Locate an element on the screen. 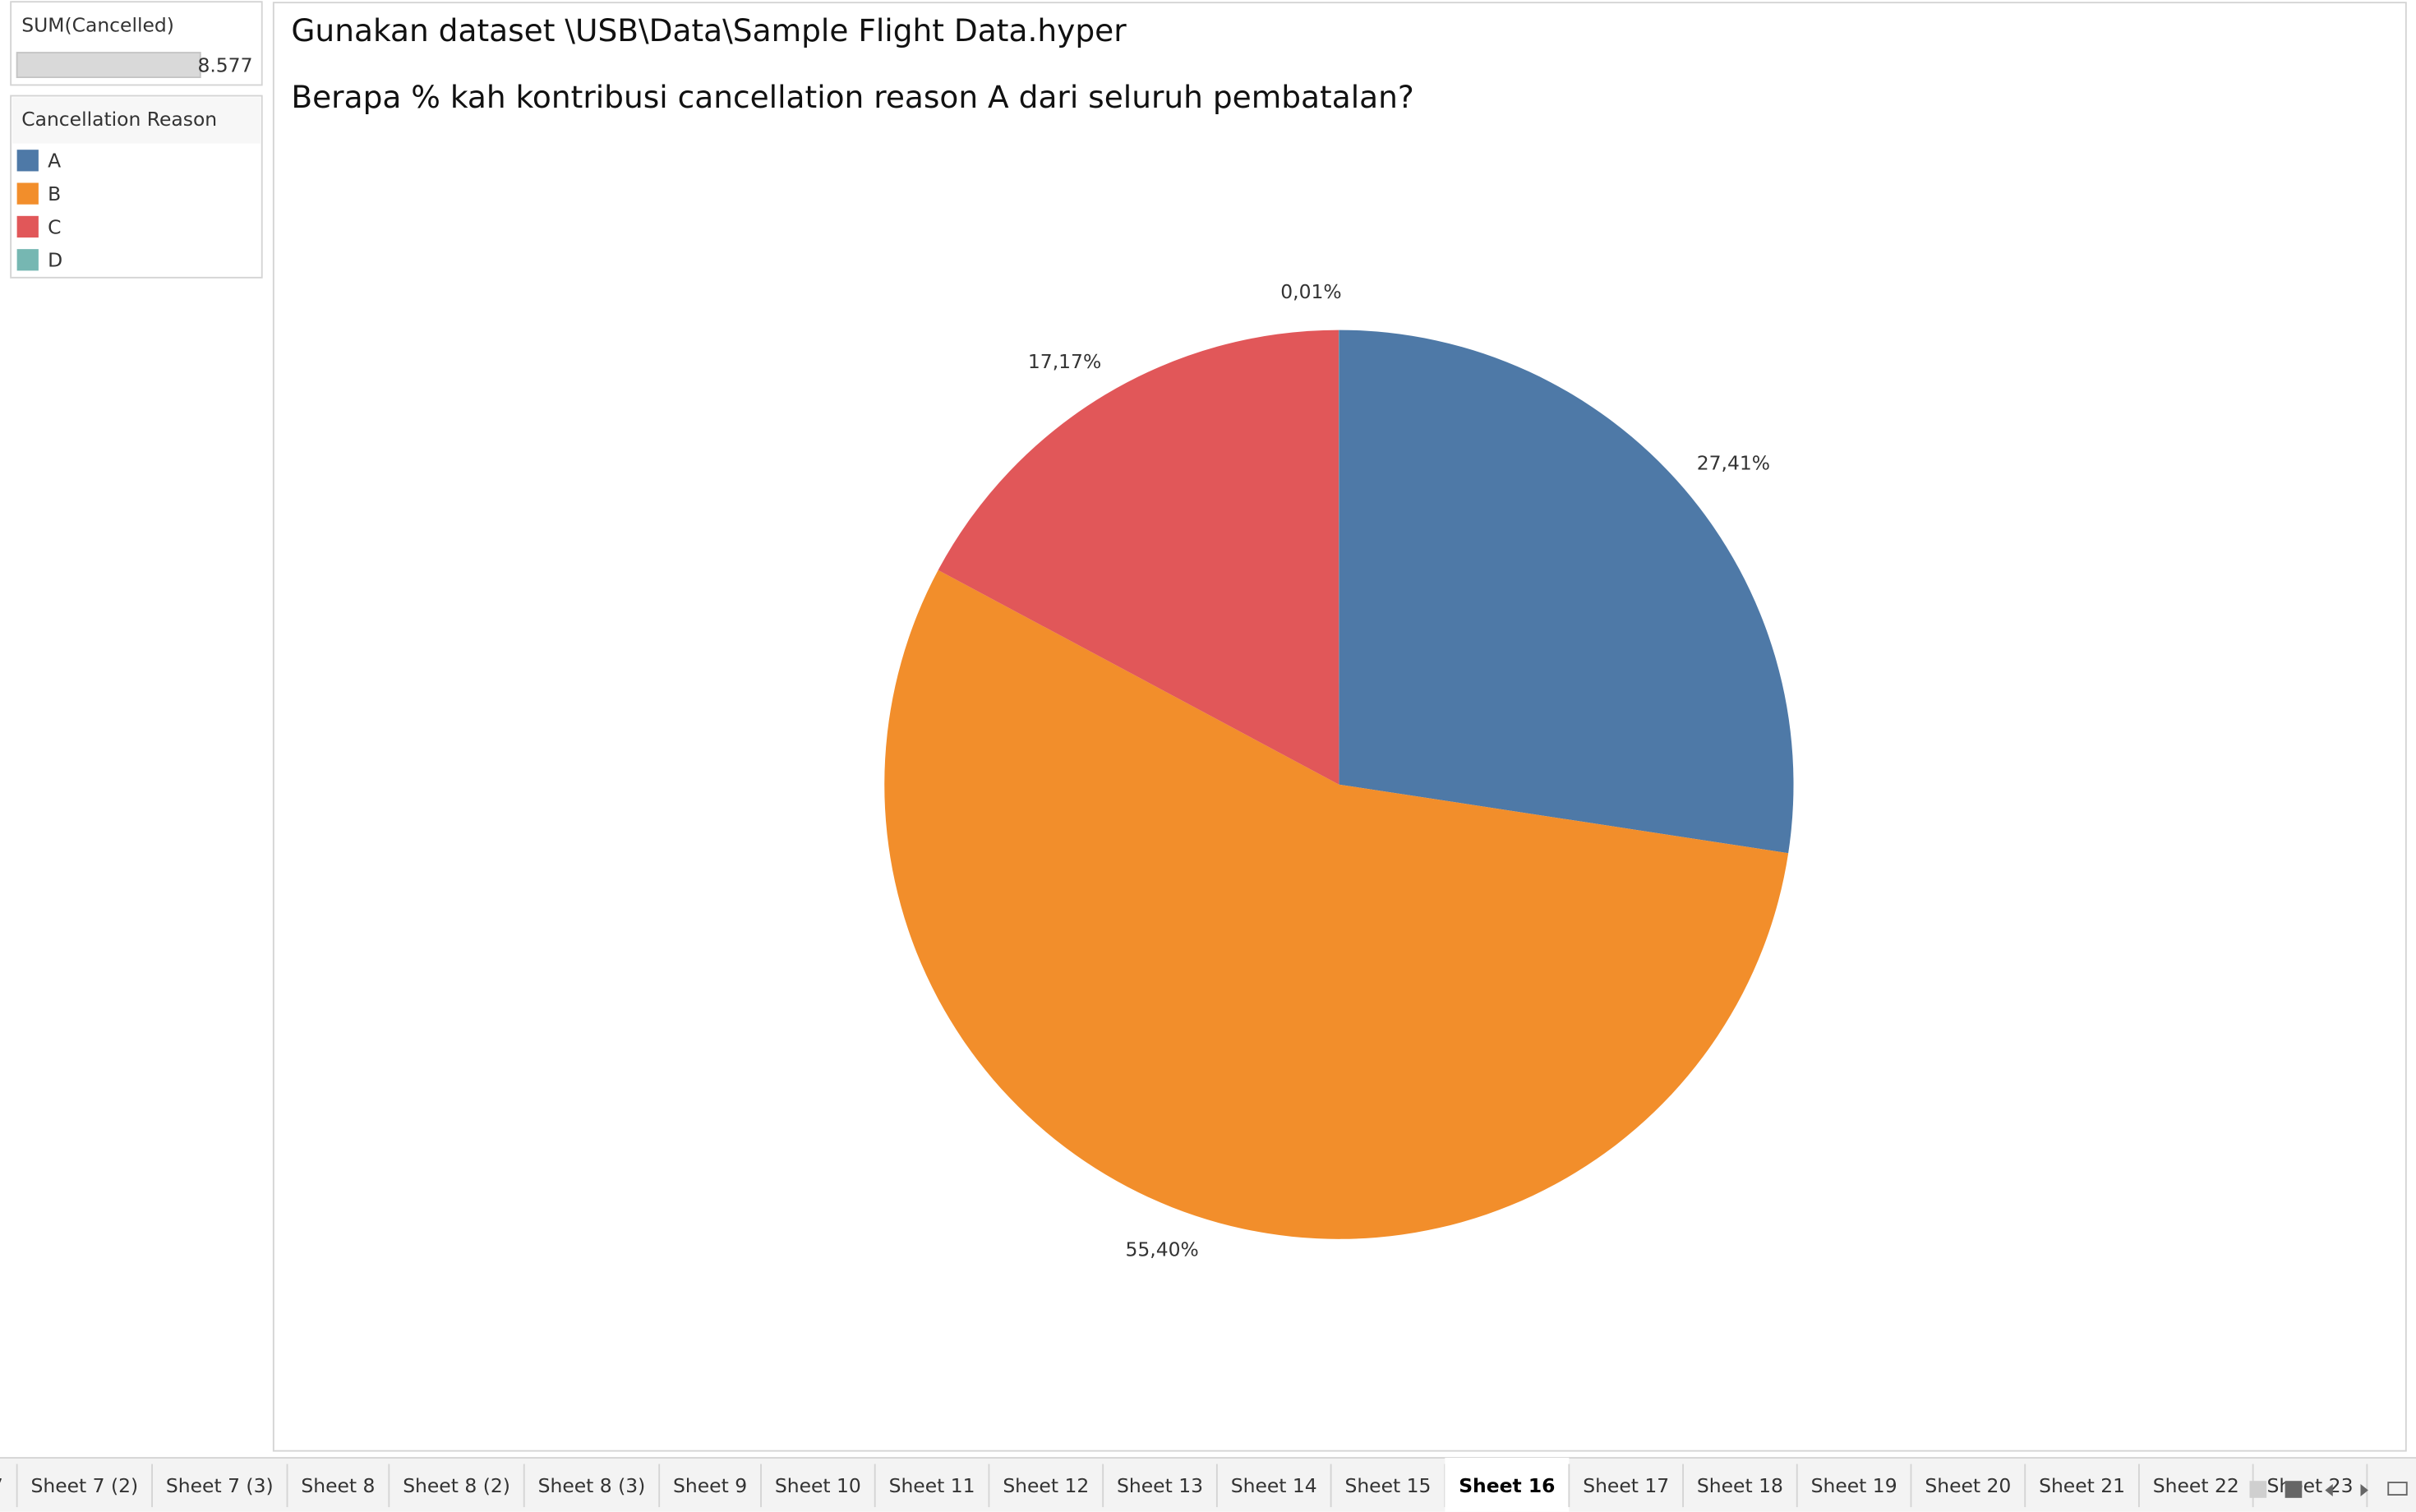 The image size is (2416, 1512). sheet-tab: Sheet 8 is located at coordinates (338, 1485).